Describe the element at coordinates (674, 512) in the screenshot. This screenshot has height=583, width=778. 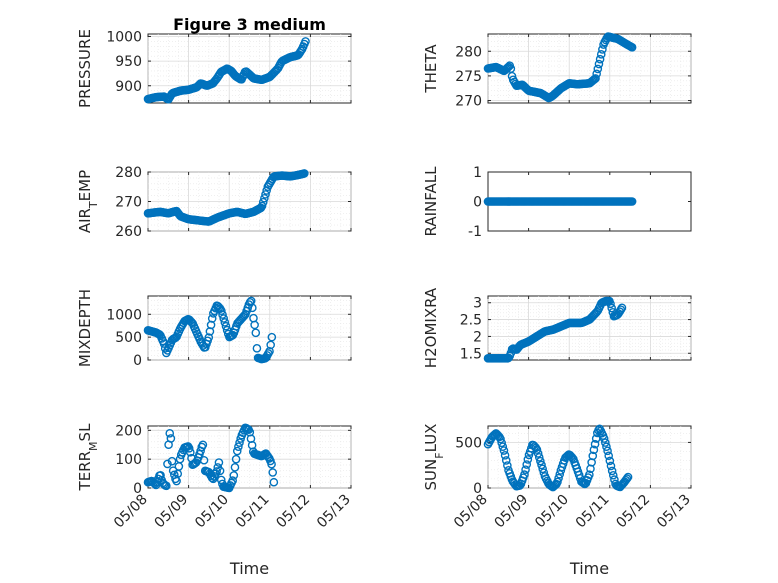
I see `x-tick-label: 05/13` at that location.